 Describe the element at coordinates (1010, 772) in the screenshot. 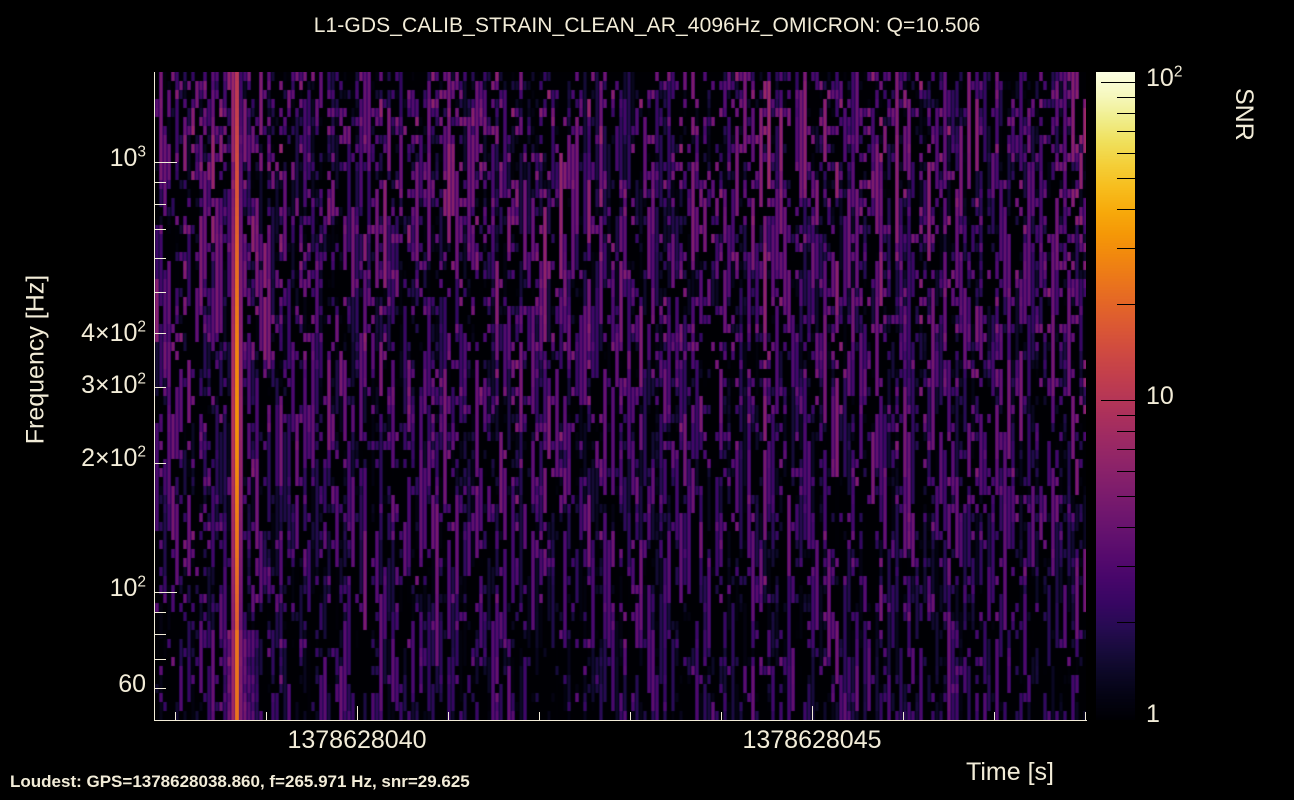

I see `x-axis-title: Time [s]` at that location.